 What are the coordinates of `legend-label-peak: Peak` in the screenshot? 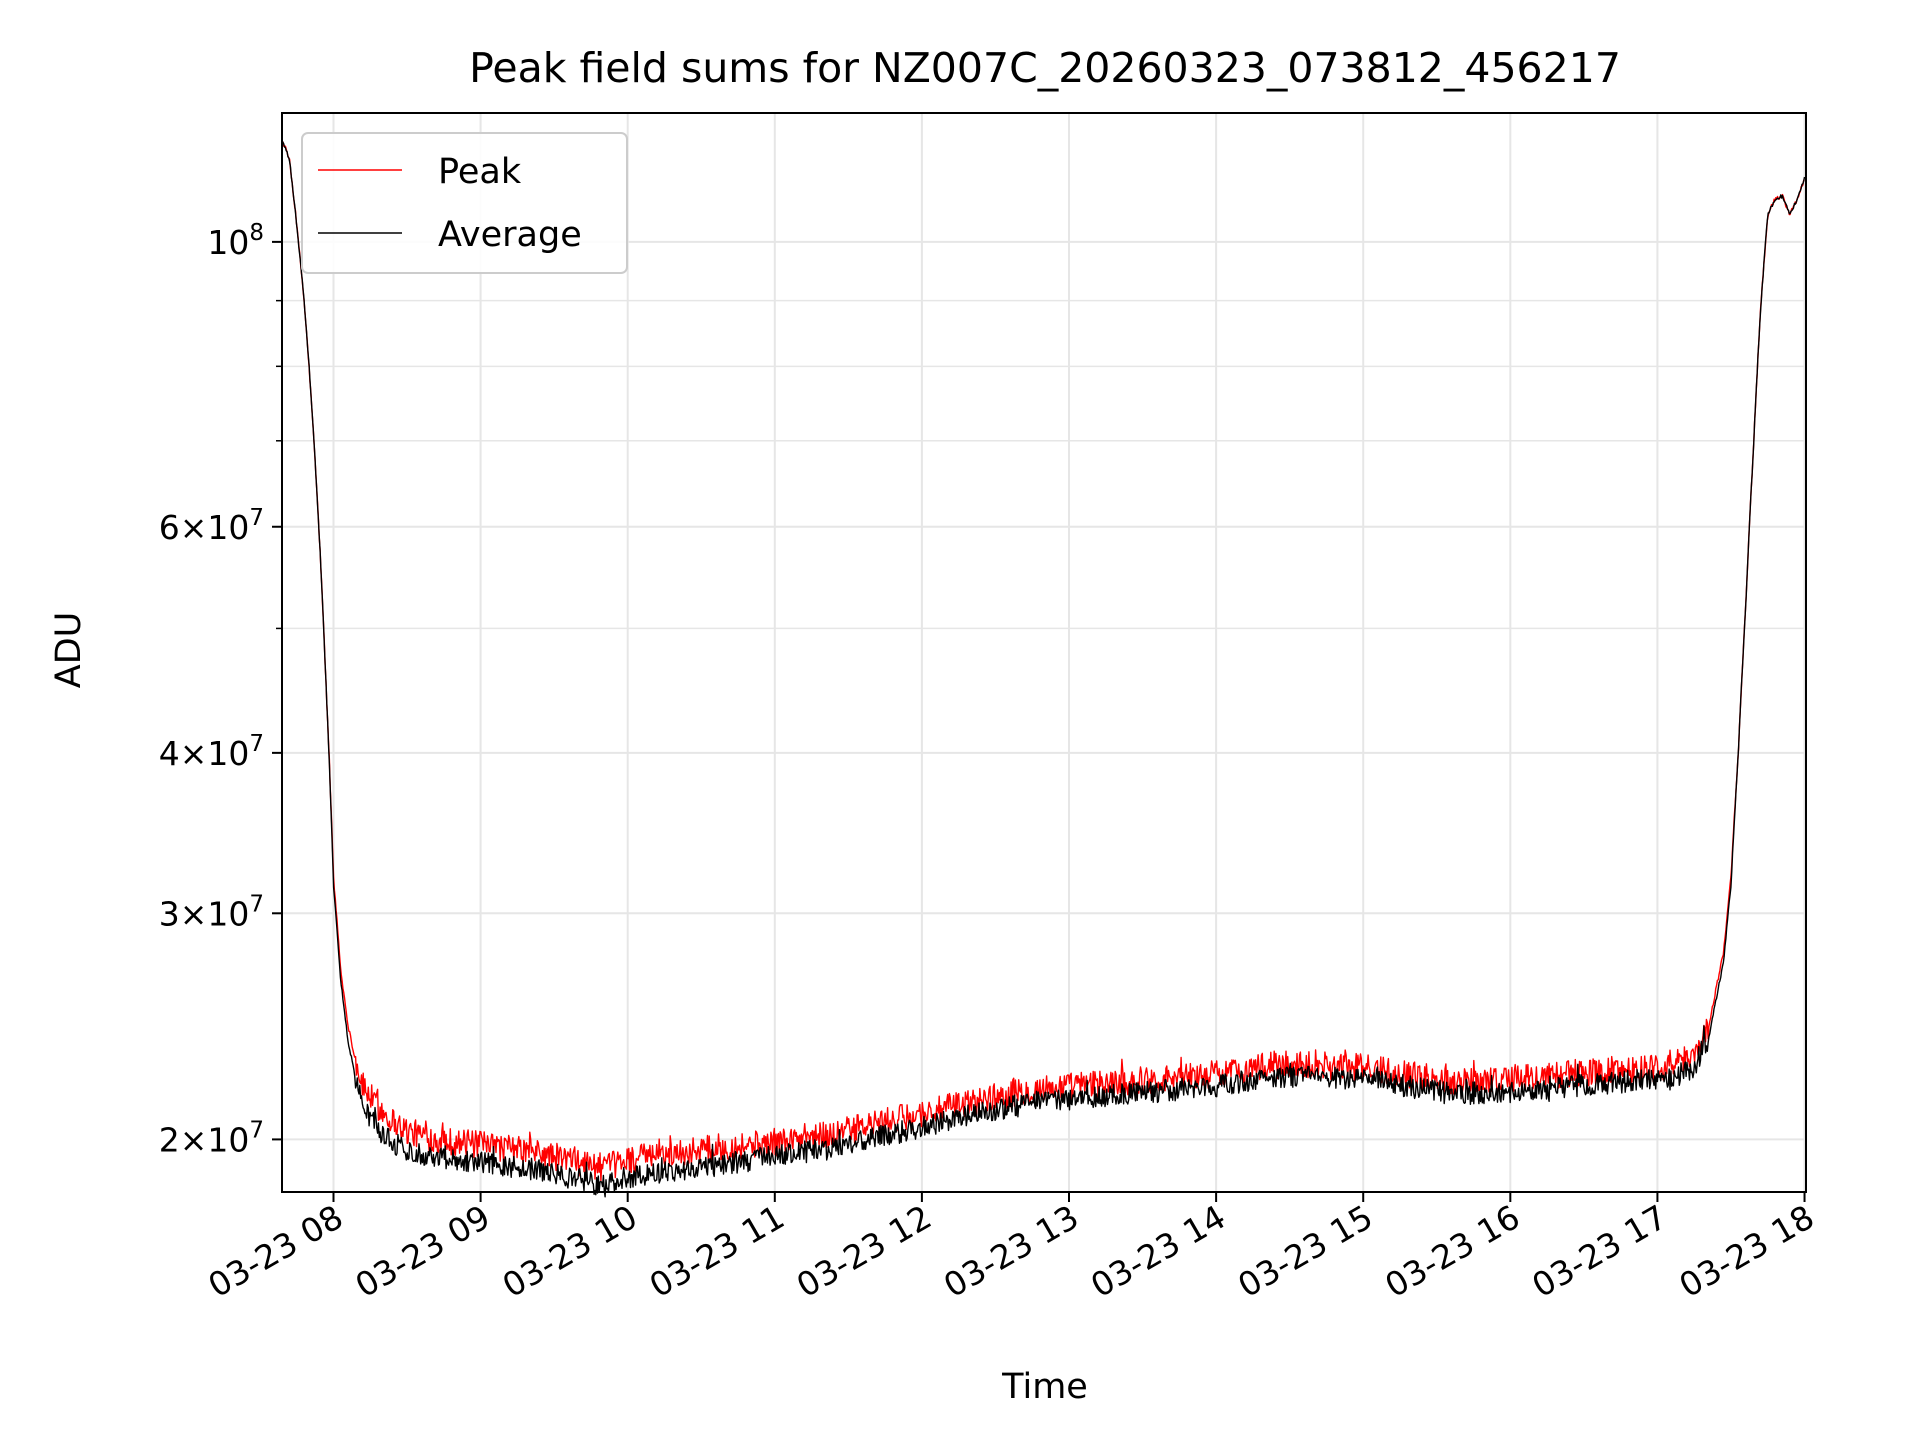 It's located at (480, 172).